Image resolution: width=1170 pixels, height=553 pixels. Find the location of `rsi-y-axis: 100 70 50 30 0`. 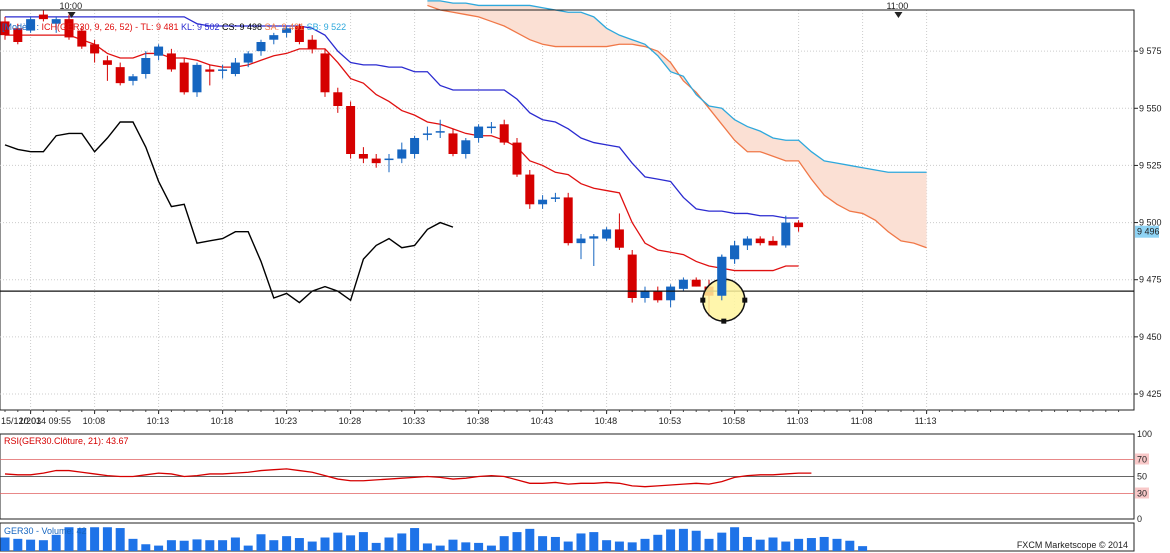

rsi-y-axis: 100 70 50 30 0 is located at coordinates (1143, 476).